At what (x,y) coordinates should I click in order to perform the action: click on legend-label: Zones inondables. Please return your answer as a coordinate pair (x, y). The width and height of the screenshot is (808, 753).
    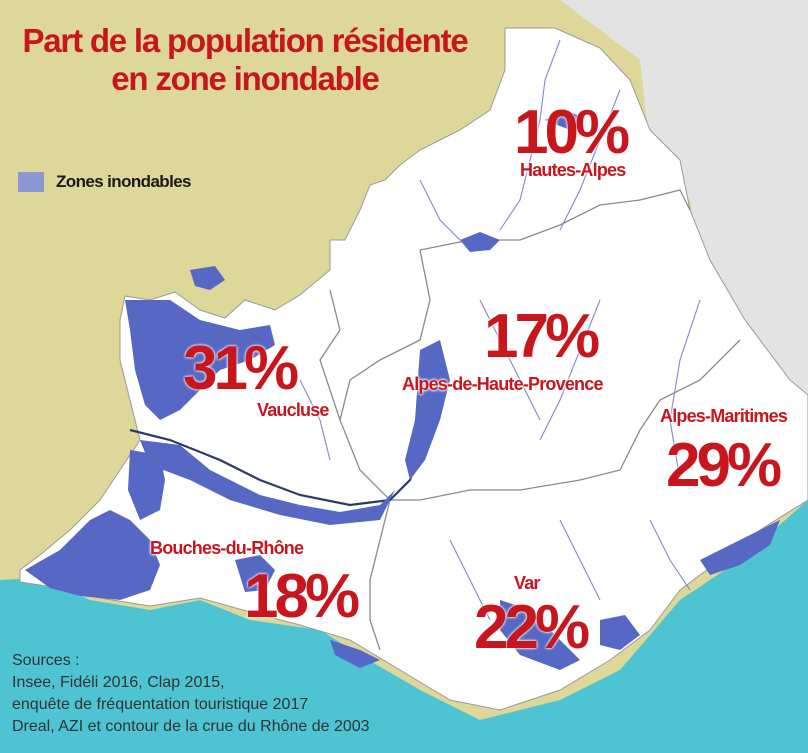
    Looking at the image, I should click on (124, 181).